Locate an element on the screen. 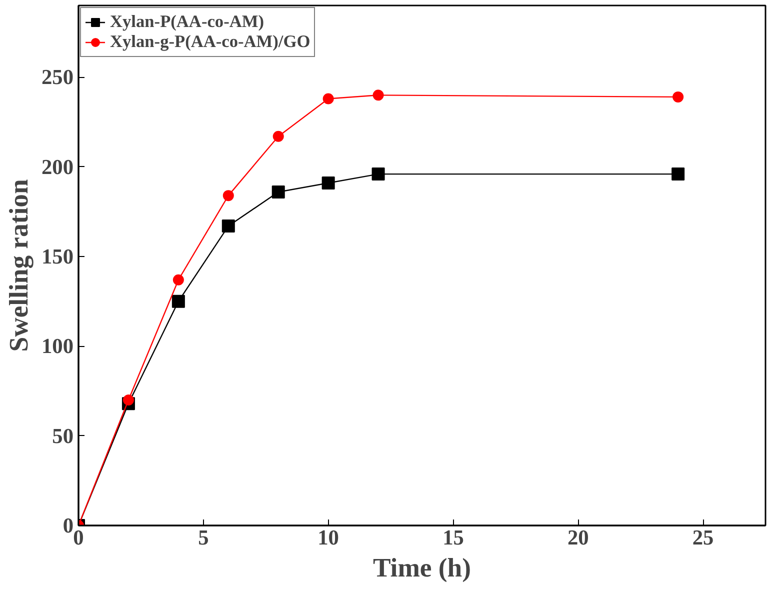 This screenshot has width=775, height=590. y-tick-label: 200 is located at coordinates (58, 166).